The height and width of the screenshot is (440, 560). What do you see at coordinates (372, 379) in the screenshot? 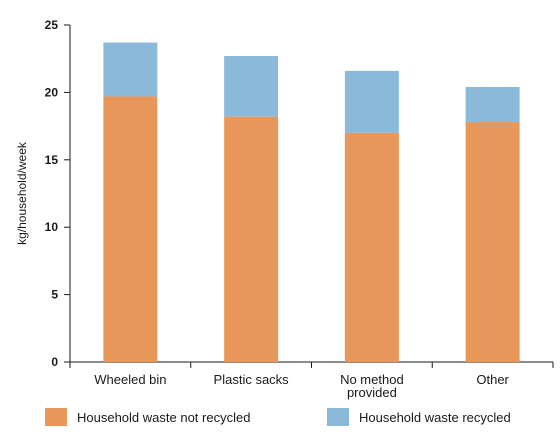
I see `x-tick-label: No method` at bounding box center [372, 379].